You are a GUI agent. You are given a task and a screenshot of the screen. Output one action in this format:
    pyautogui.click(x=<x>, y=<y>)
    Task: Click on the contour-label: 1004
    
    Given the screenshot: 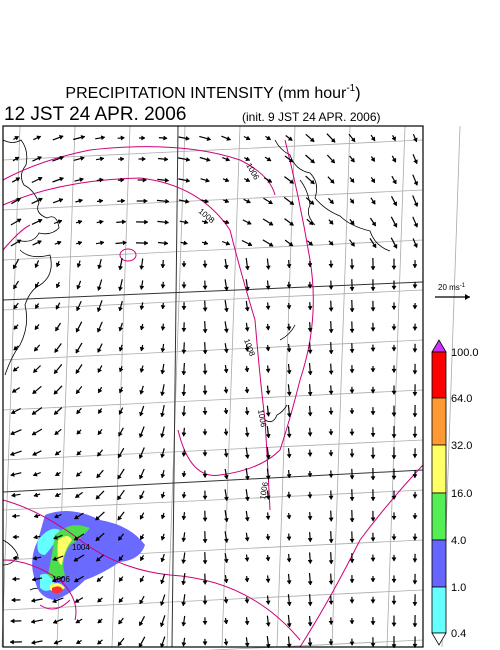 What is the action you would take?
    pyautogui.click(x=81, y=547)
    